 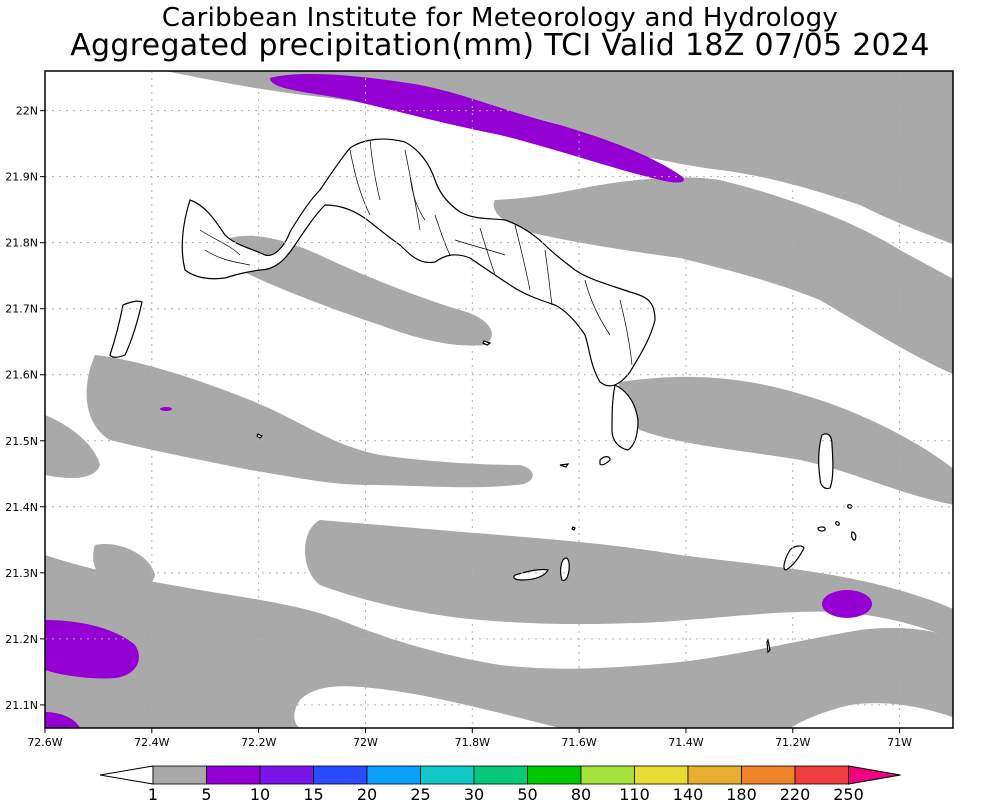 I want to click on lon-tick-label: 71.8W, so click(x=472, y=742).